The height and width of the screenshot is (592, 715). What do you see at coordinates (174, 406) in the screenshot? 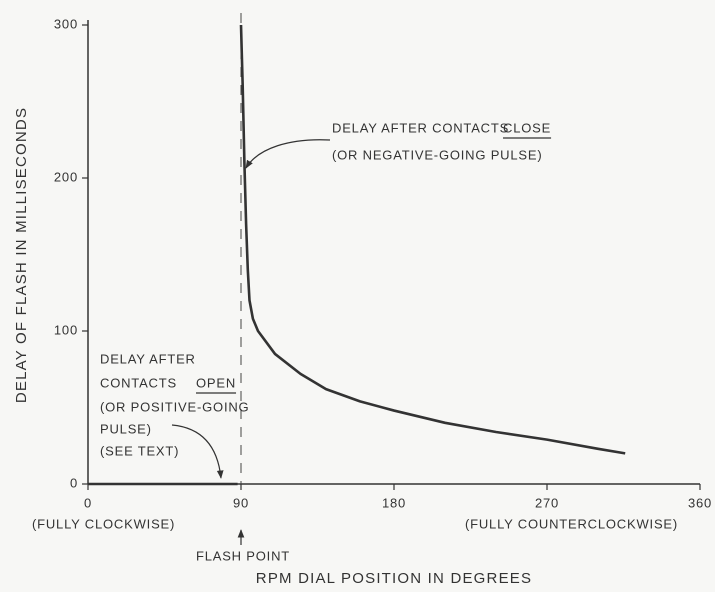
I see `annotation: (OR POSITIVE-GOING` at bounding box center [174, 406].